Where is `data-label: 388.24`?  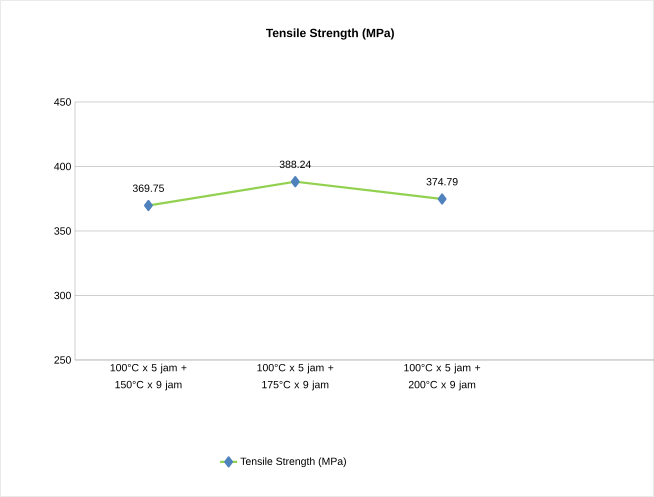
data-label: 388.24 is located at coordinates (295, 164).